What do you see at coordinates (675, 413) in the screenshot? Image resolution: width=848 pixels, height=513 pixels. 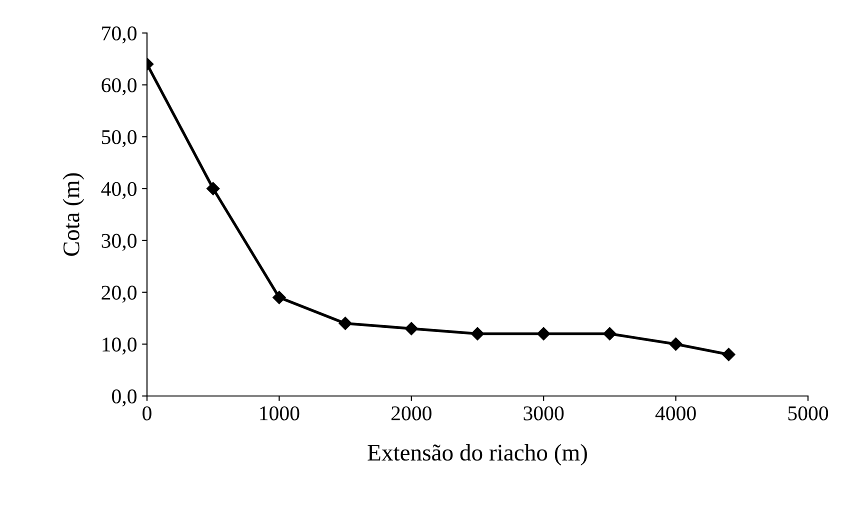 I see `x-tick-label: 4000` at bounding box center [675, 413].